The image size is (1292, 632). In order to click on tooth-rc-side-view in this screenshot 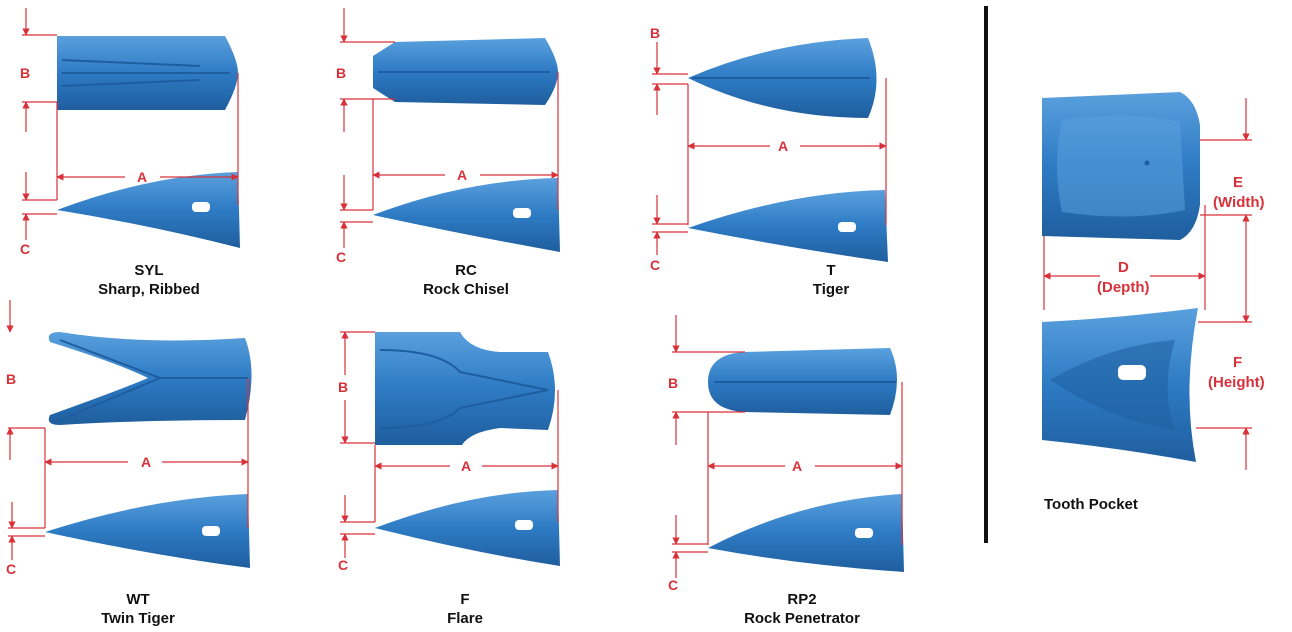, I will do `click(466, 215)`.